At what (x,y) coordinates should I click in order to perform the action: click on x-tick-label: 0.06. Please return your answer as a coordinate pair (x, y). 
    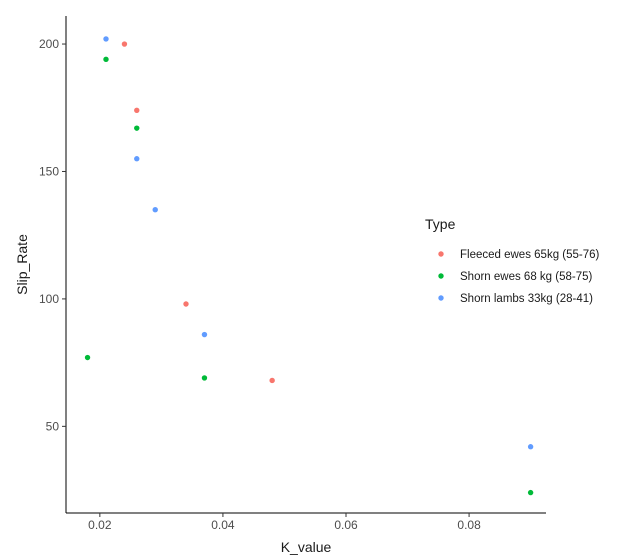
    Looking at the image, I should click on (346, 525).